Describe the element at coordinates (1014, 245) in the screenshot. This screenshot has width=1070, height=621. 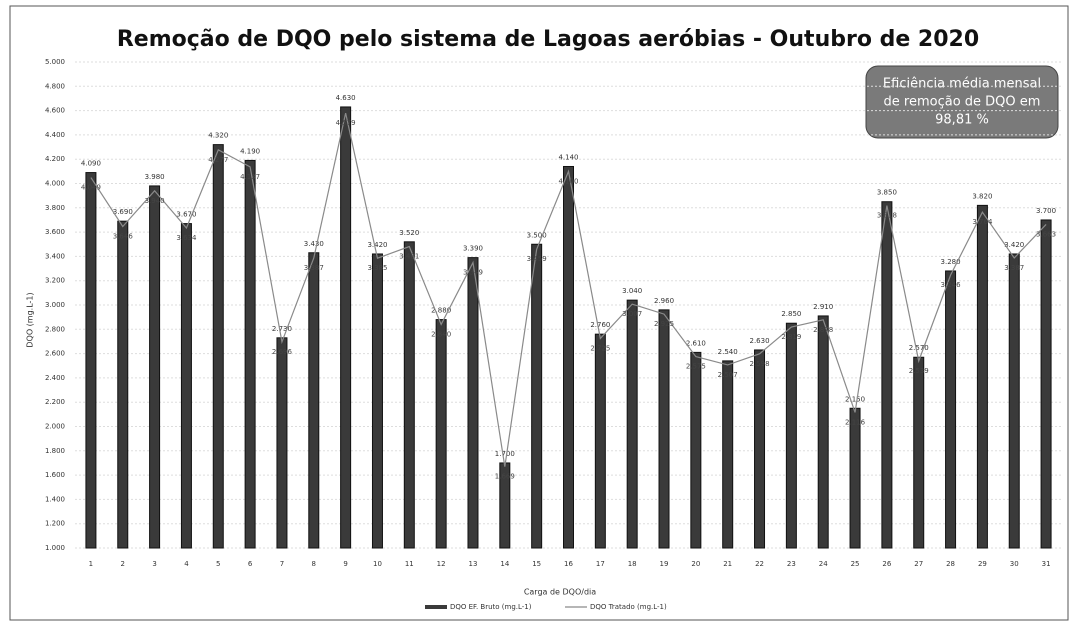
I see `data-label: 3.420` at that location.